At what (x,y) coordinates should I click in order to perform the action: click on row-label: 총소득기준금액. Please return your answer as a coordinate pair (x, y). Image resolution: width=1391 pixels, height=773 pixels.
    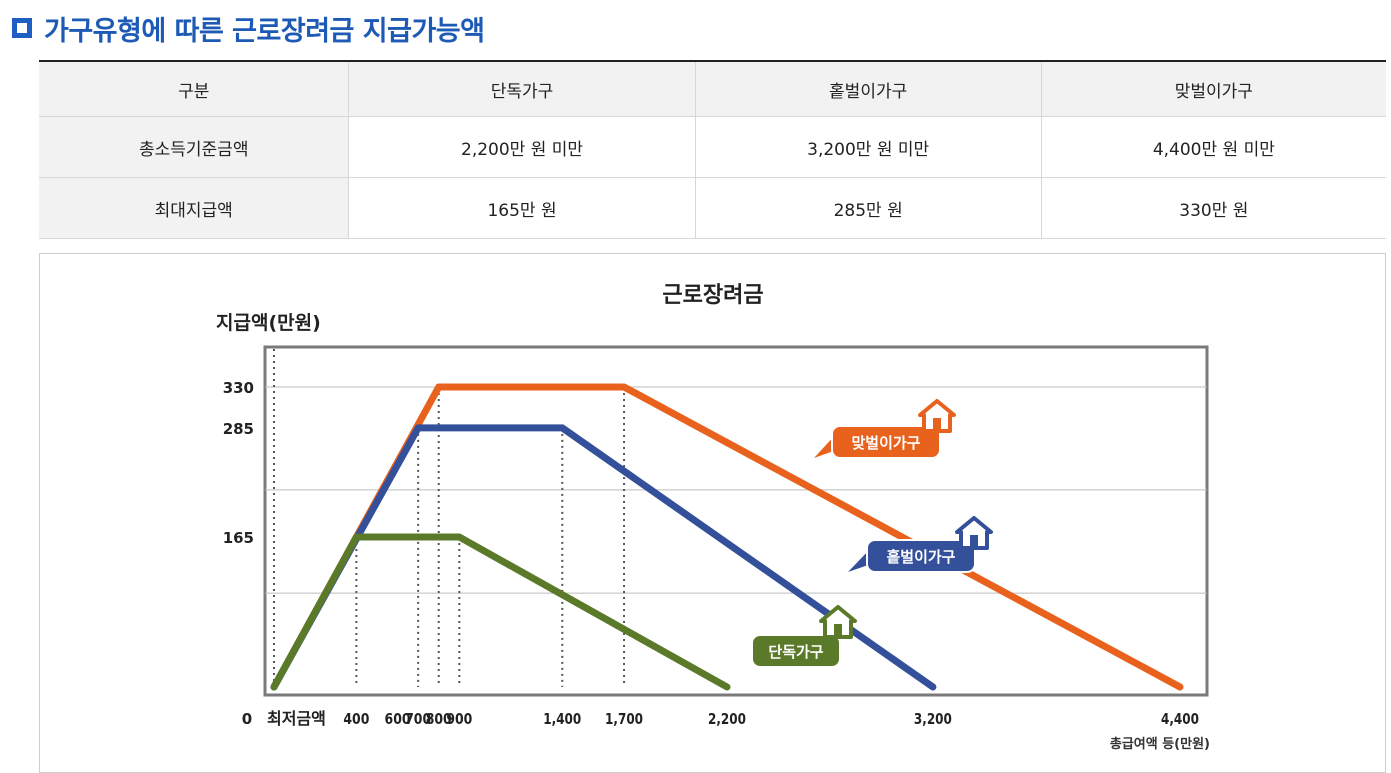
    Looking at the image, I should click on (194, 147).